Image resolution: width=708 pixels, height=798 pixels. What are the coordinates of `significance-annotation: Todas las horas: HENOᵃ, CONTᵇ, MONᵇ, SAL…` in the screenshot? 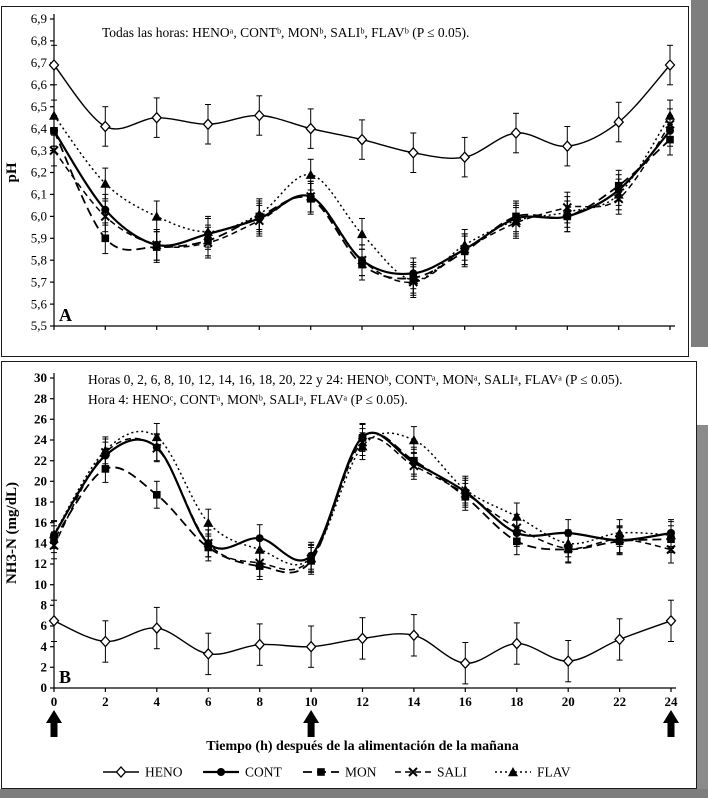 It's located at (285, 32).